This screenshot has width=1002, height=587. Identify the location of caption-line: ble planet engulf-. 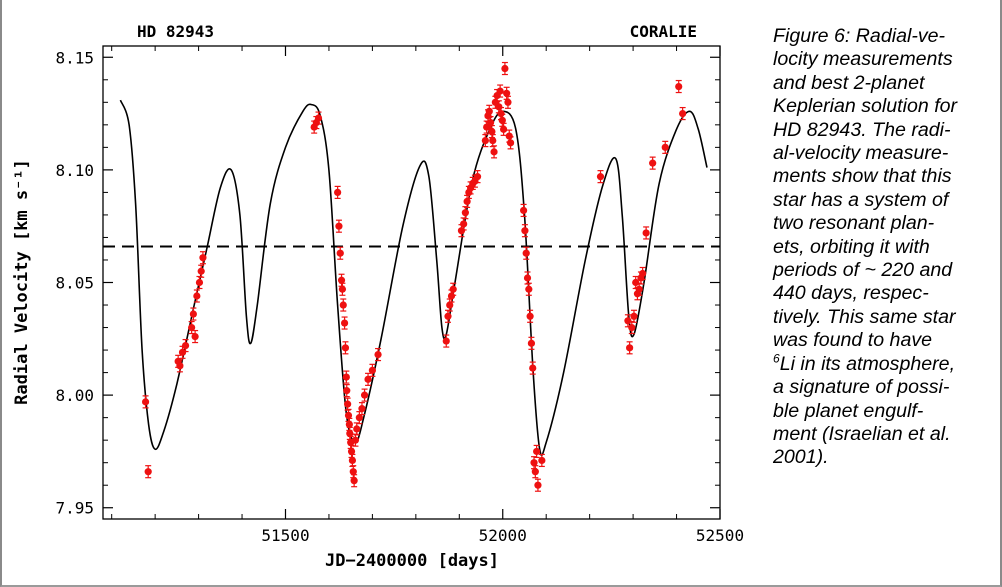
(848, 410).